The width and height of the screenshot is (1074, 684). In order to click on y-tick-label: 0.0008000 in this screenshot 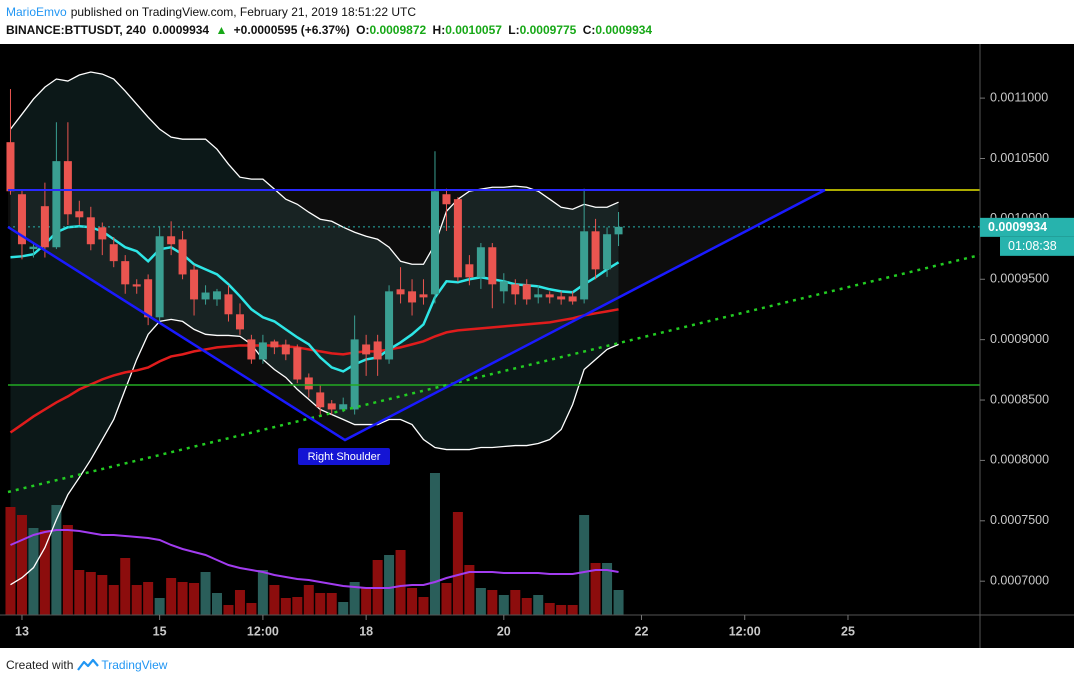, I will do `click(1019, 460)`.